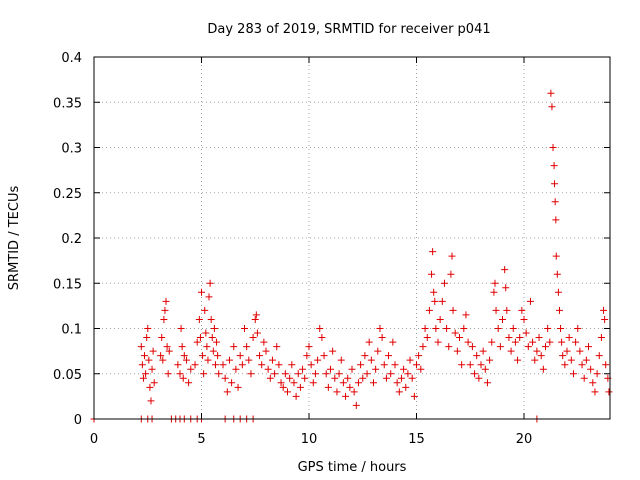 The image size is (640, 480). Describe the element at coordinates (524, 439) in the screenshot. I see `x-tick-label: 20` at that location.